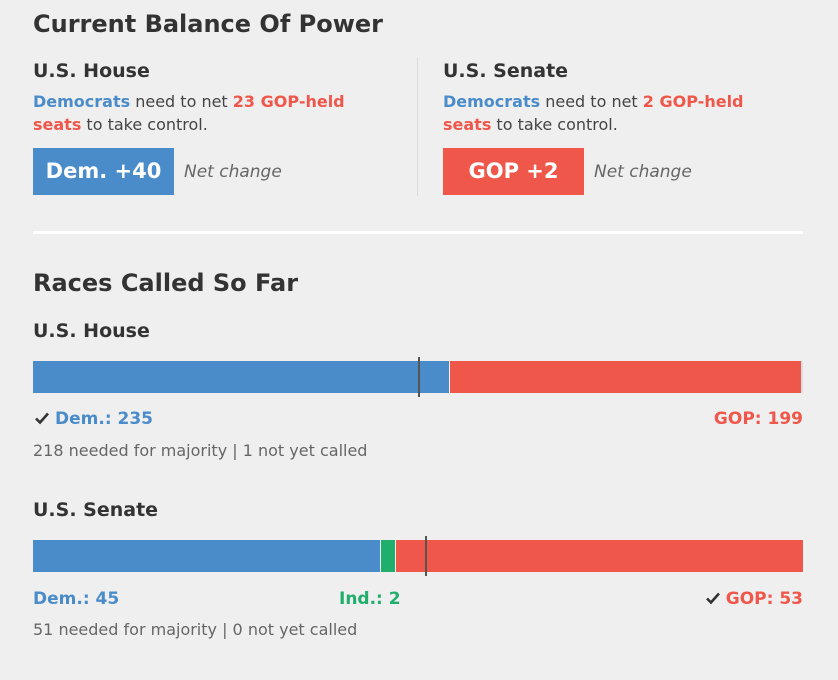 This screenshot has width=838, height=680. I want to click on house-dem-total: Dem.: 235, so click(94, 419).